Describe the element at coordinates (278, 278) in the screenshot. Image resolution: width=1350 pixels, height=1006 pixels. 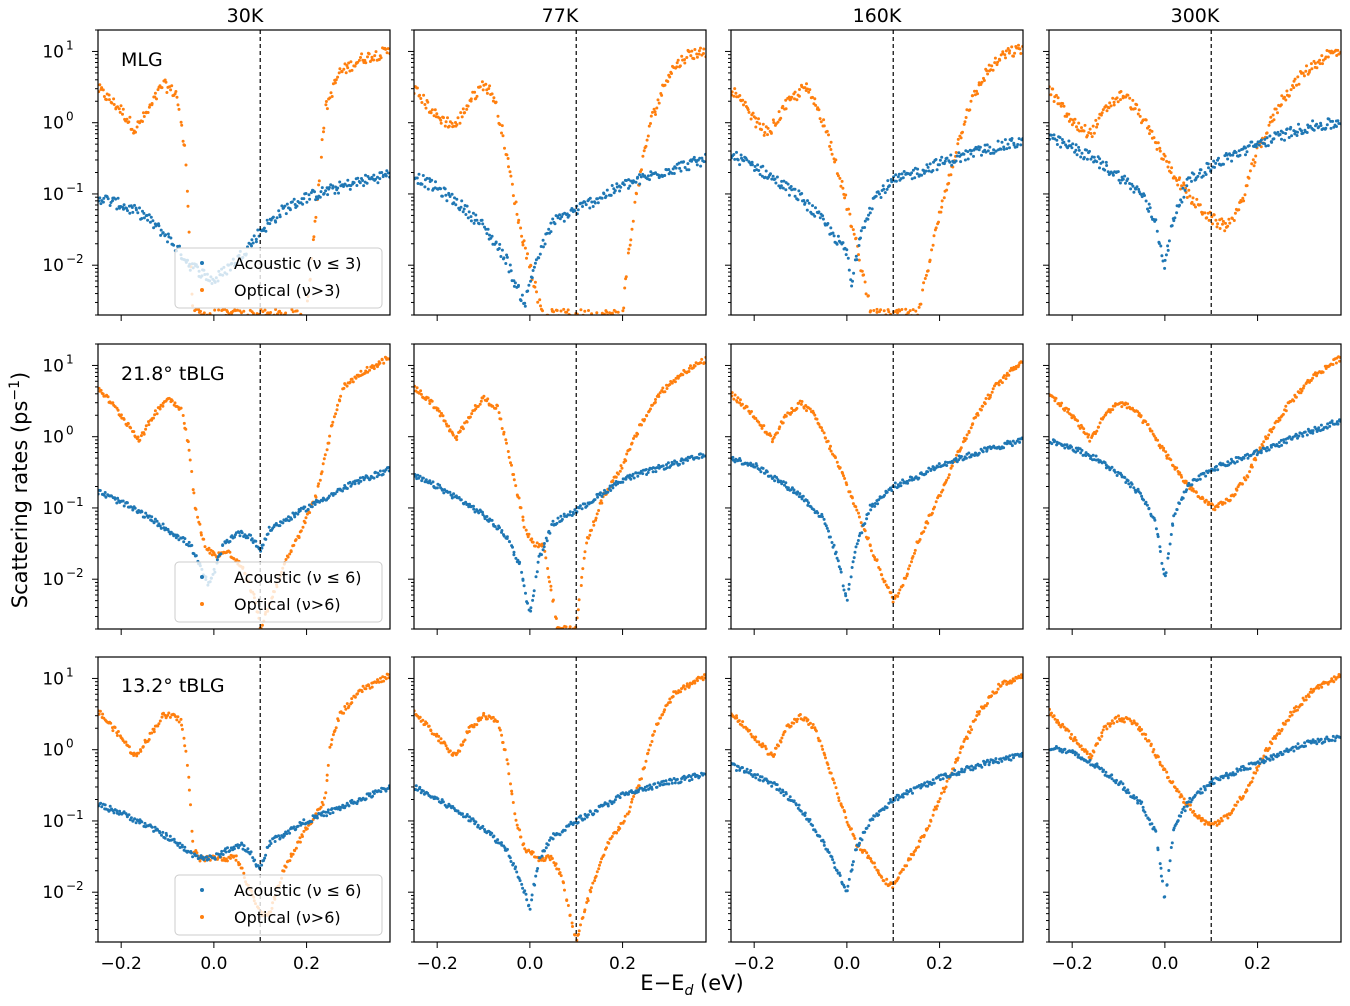
I see `legend: Acoustic (ν ≤ 3)Optical (ν>3)` at that location.